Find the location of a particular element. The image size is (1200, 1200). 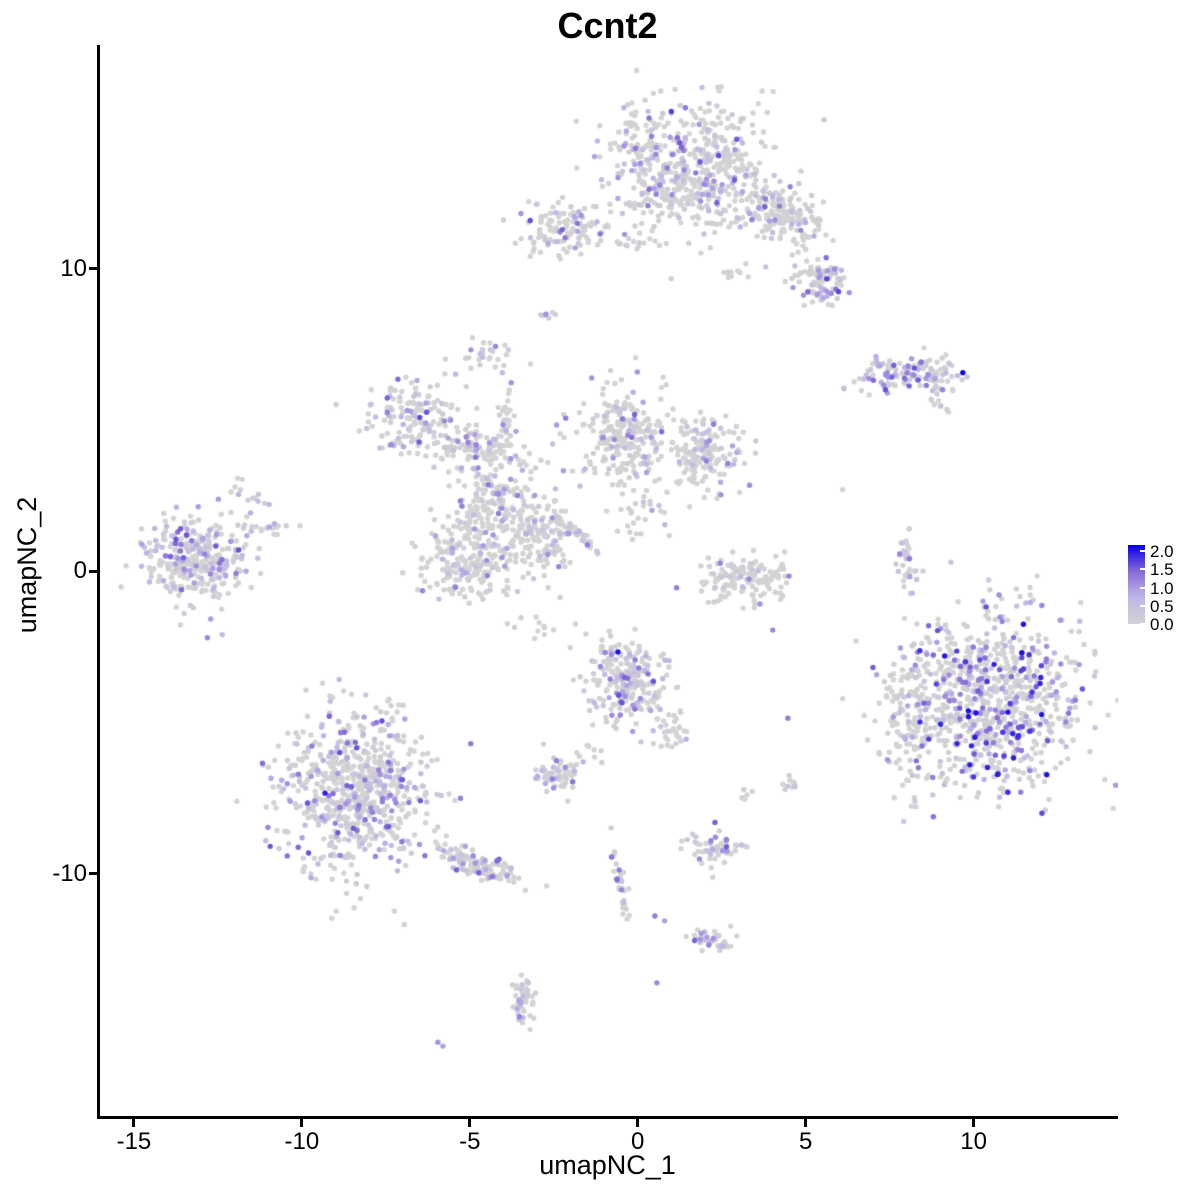

x-tick-label: 0 is located at coordinates (638, 1141).